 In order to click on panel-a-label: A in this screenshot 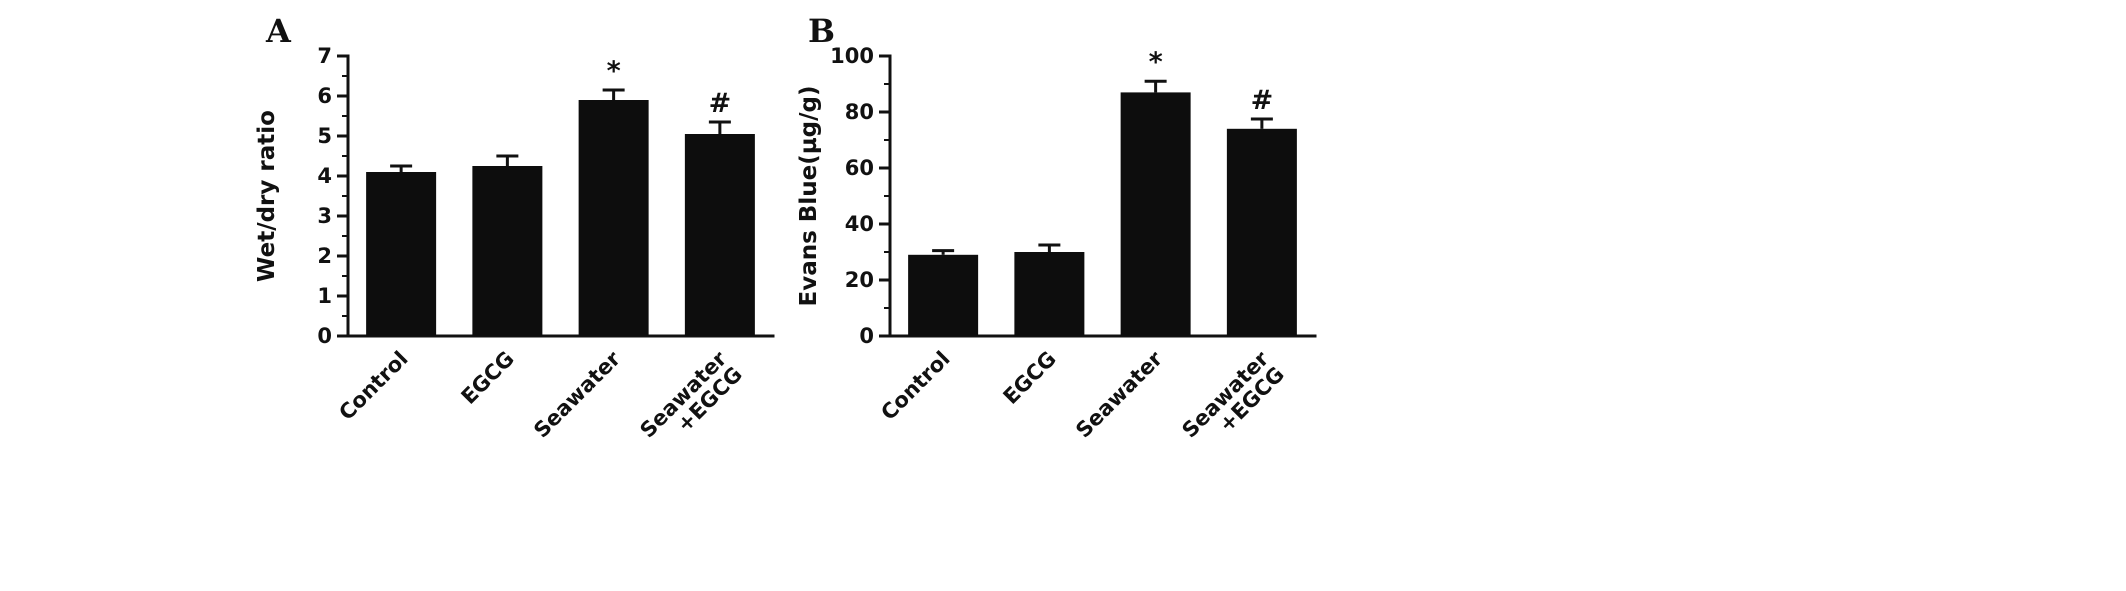, I will do `click(278, 31)`.